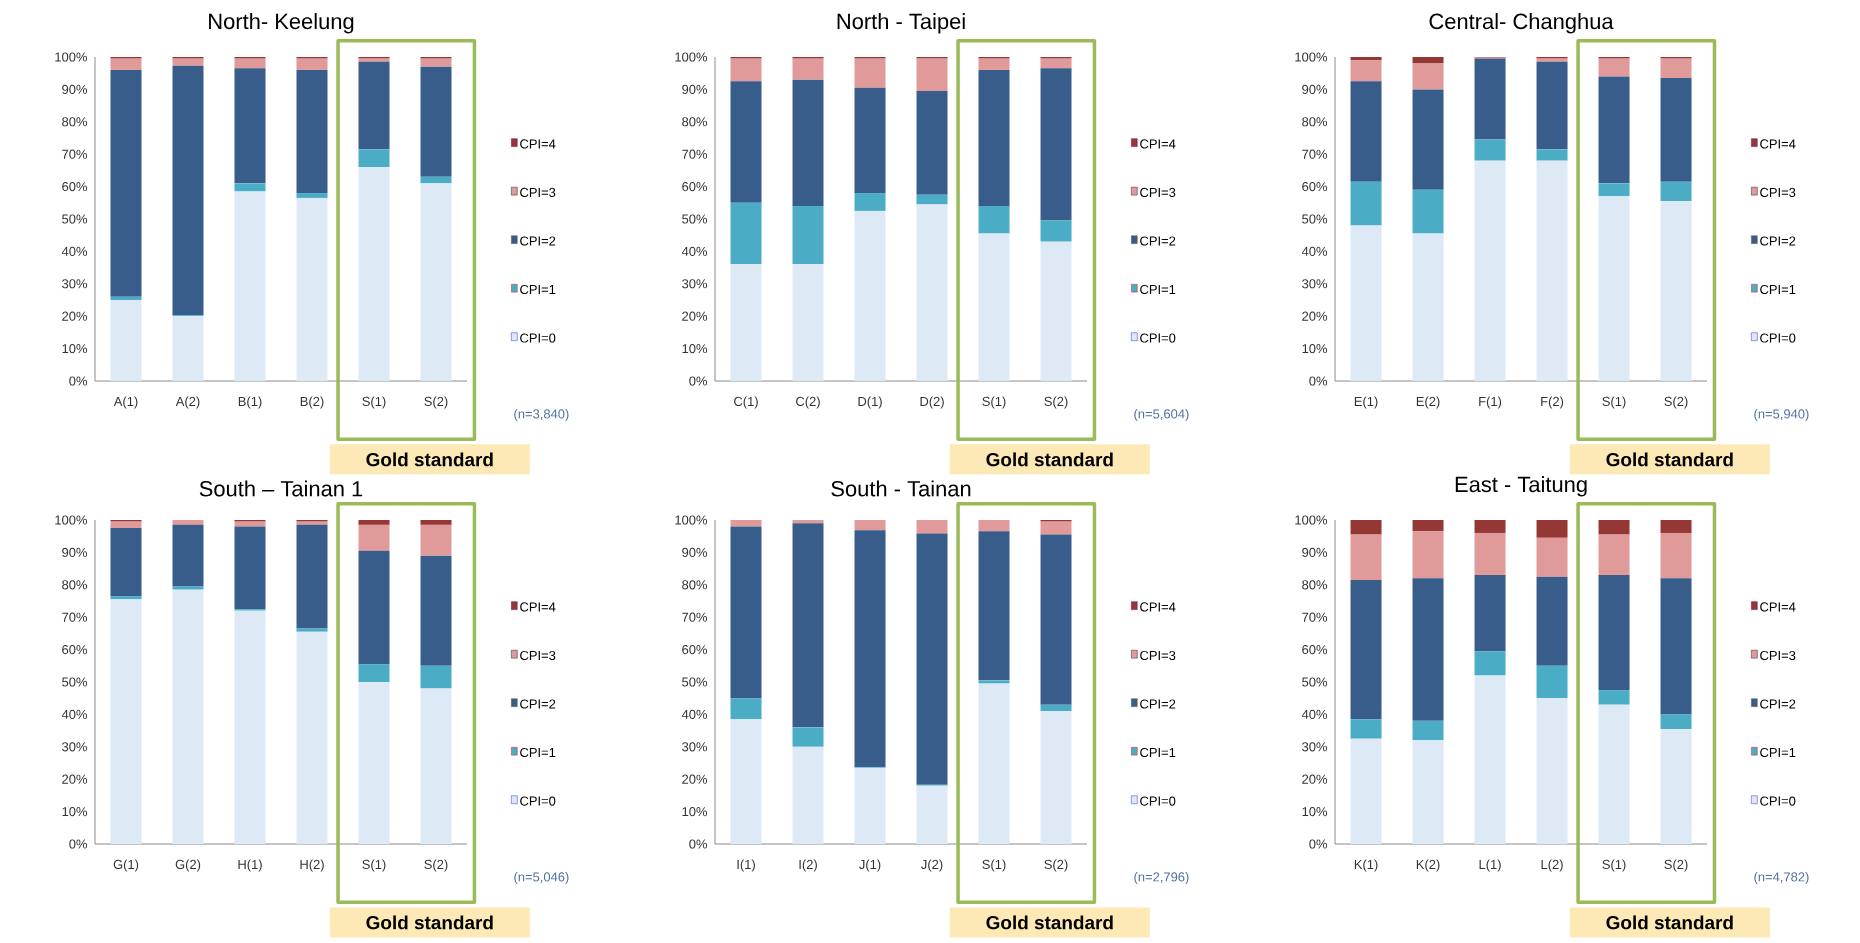 The width and height of the screenshot is (1860, 943). I want to click on y-tick-label: 50%, so click(75, 682).